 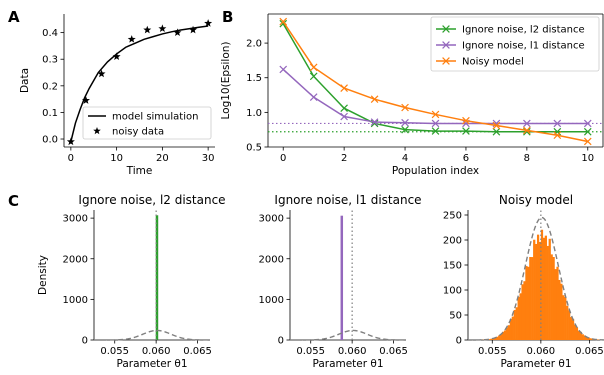 What do you see at coordinates (523, 30) in the screenshot?
I see `legend-label: Ignore noise, l2 distance` at bounding box center [523, 30].